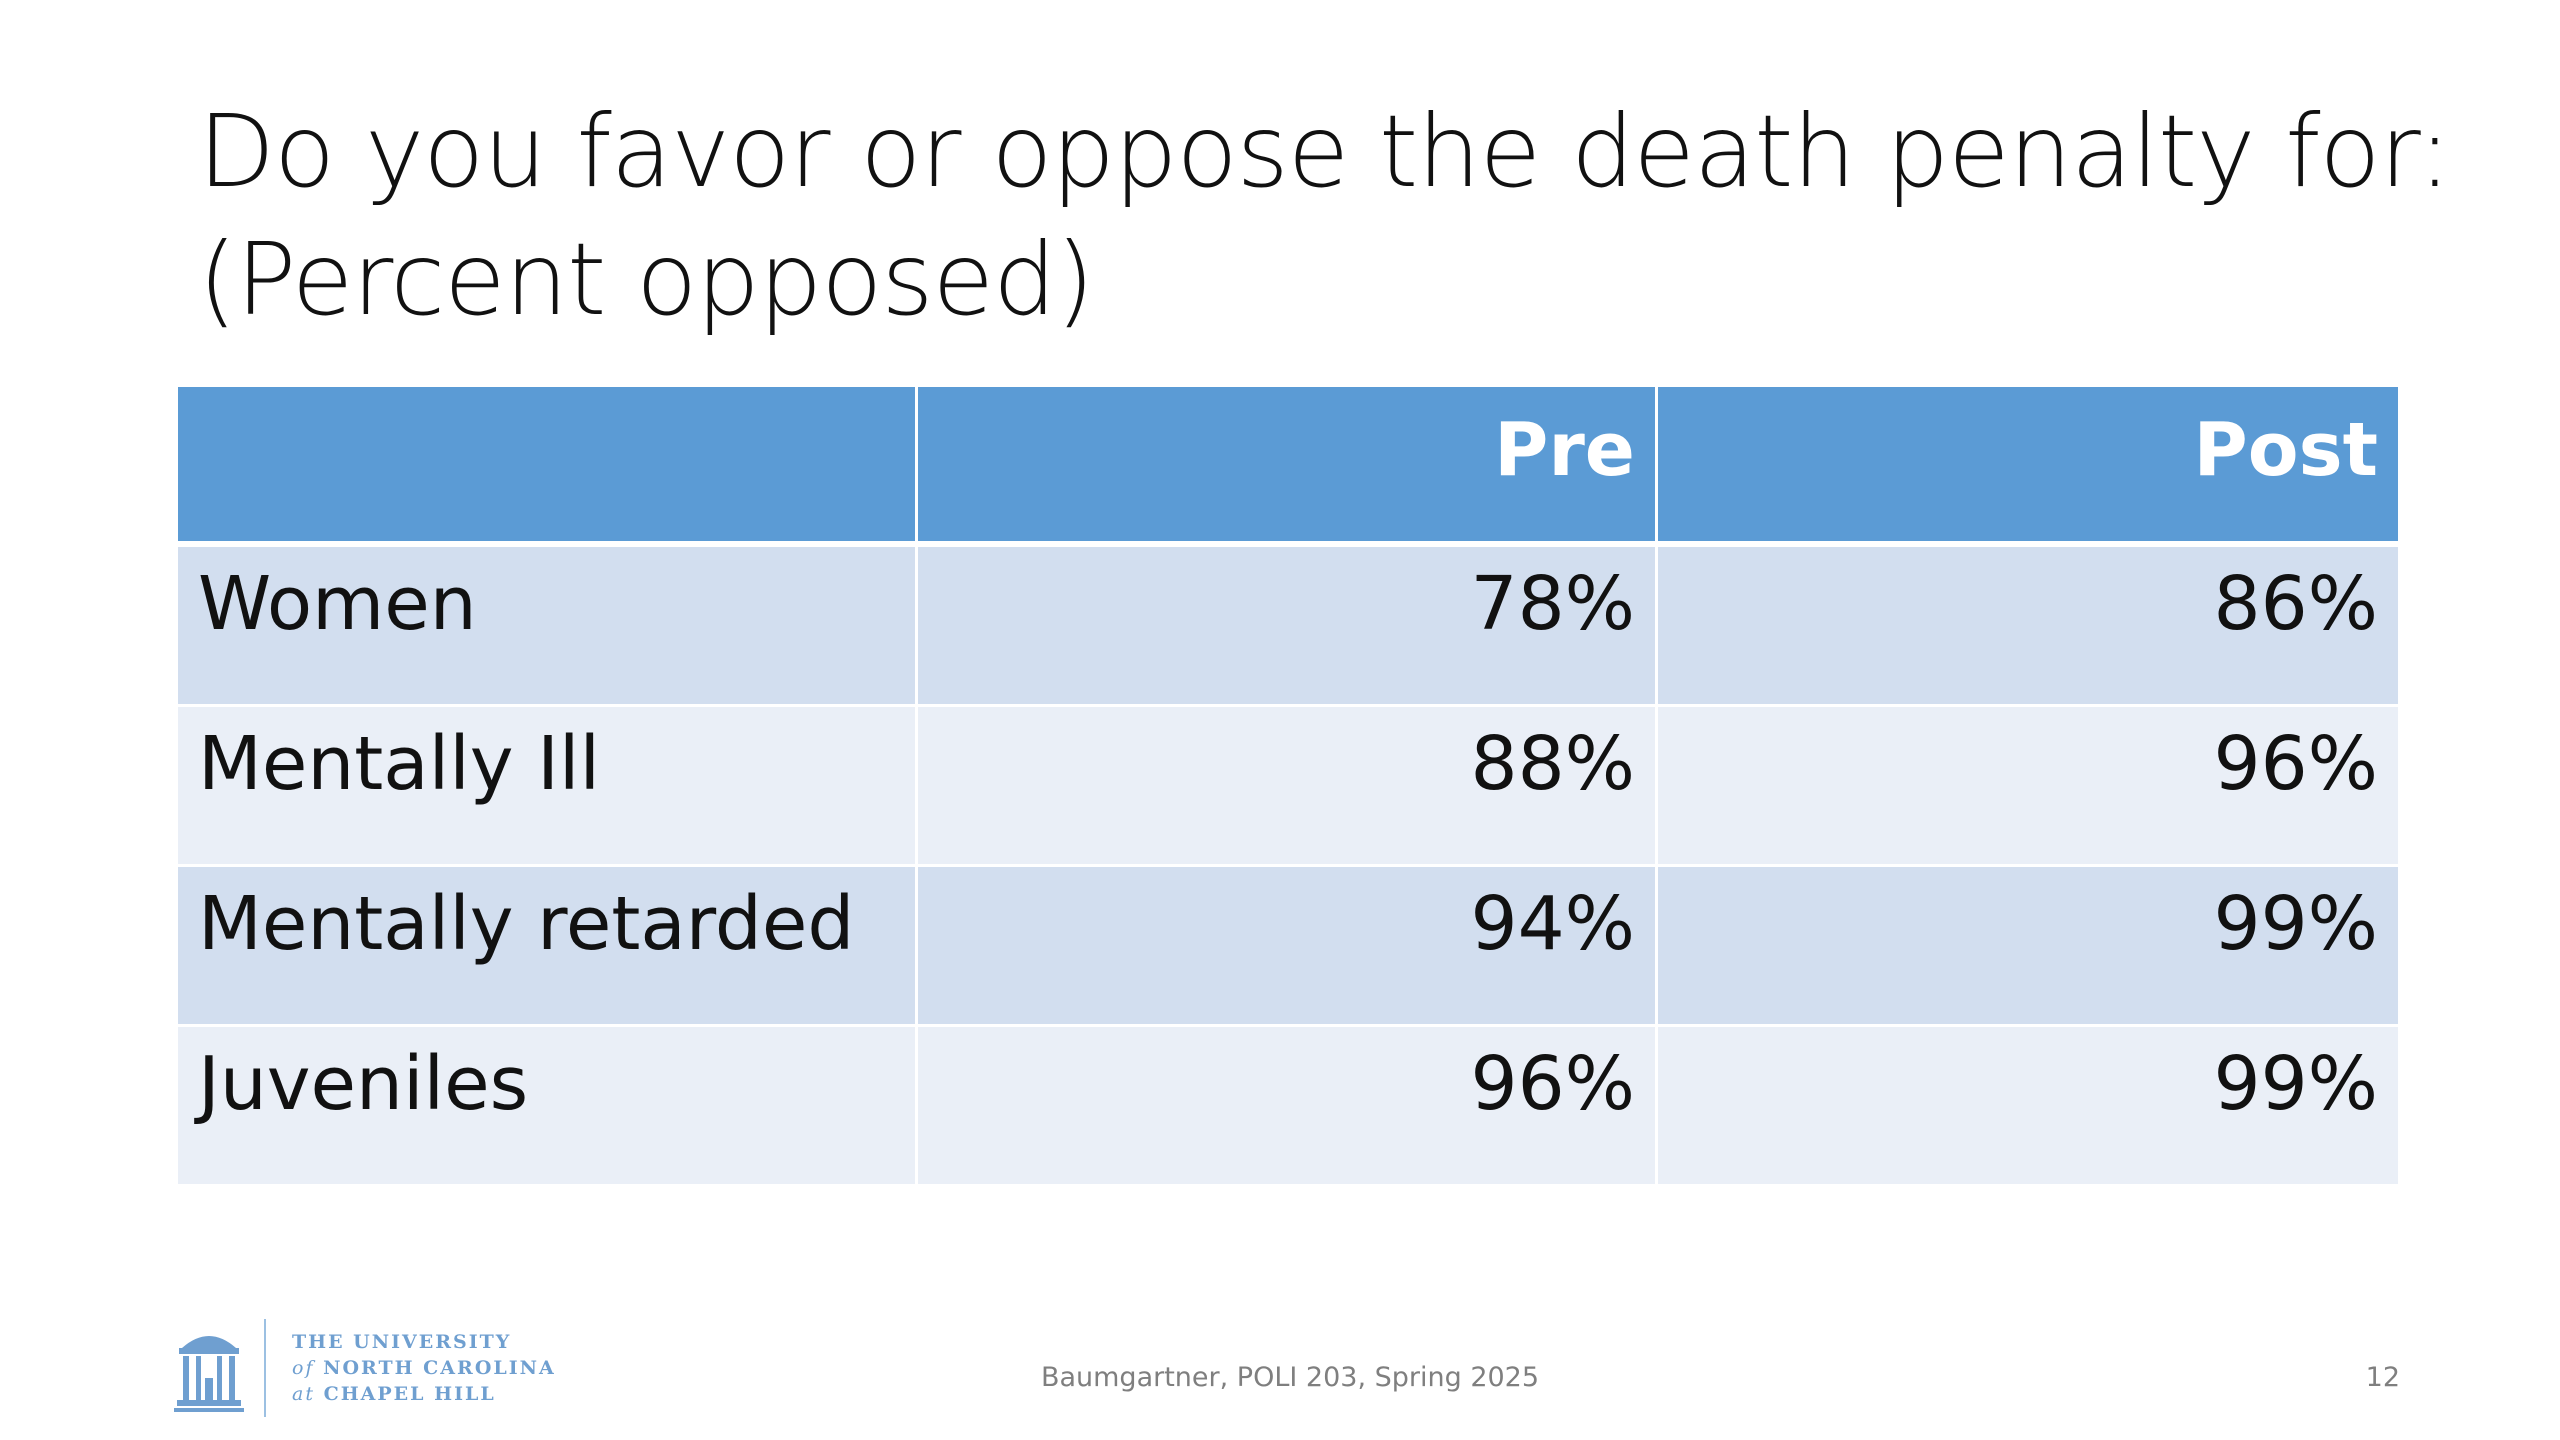  I want to click on header-pre: Pre, so click(1288, 467).